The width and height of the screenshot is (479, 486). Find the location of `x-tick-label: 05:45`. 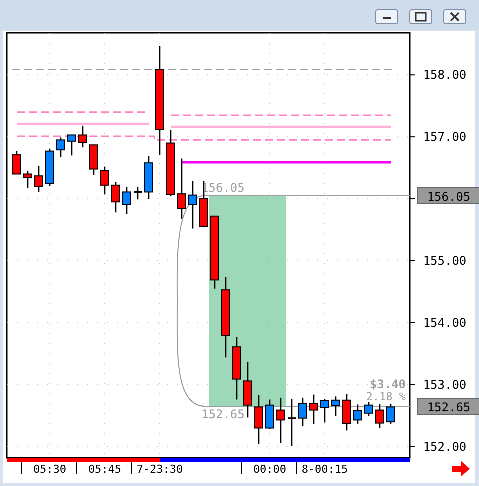

x-tick-label: 05:45 is located at coordinates (105, 469).